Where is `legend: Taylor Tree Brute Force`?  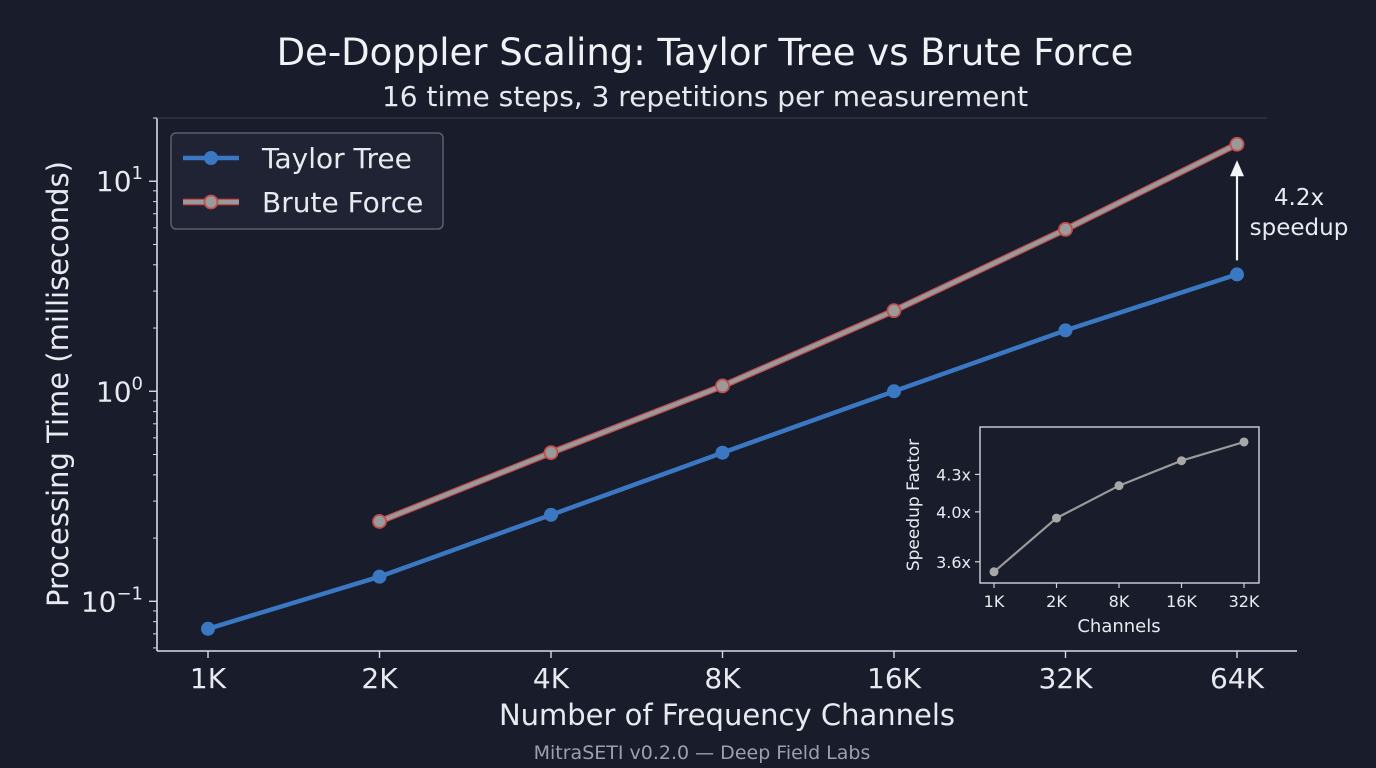 legend: Taylor Tree Brute Force is located at coordinates (307, 181).